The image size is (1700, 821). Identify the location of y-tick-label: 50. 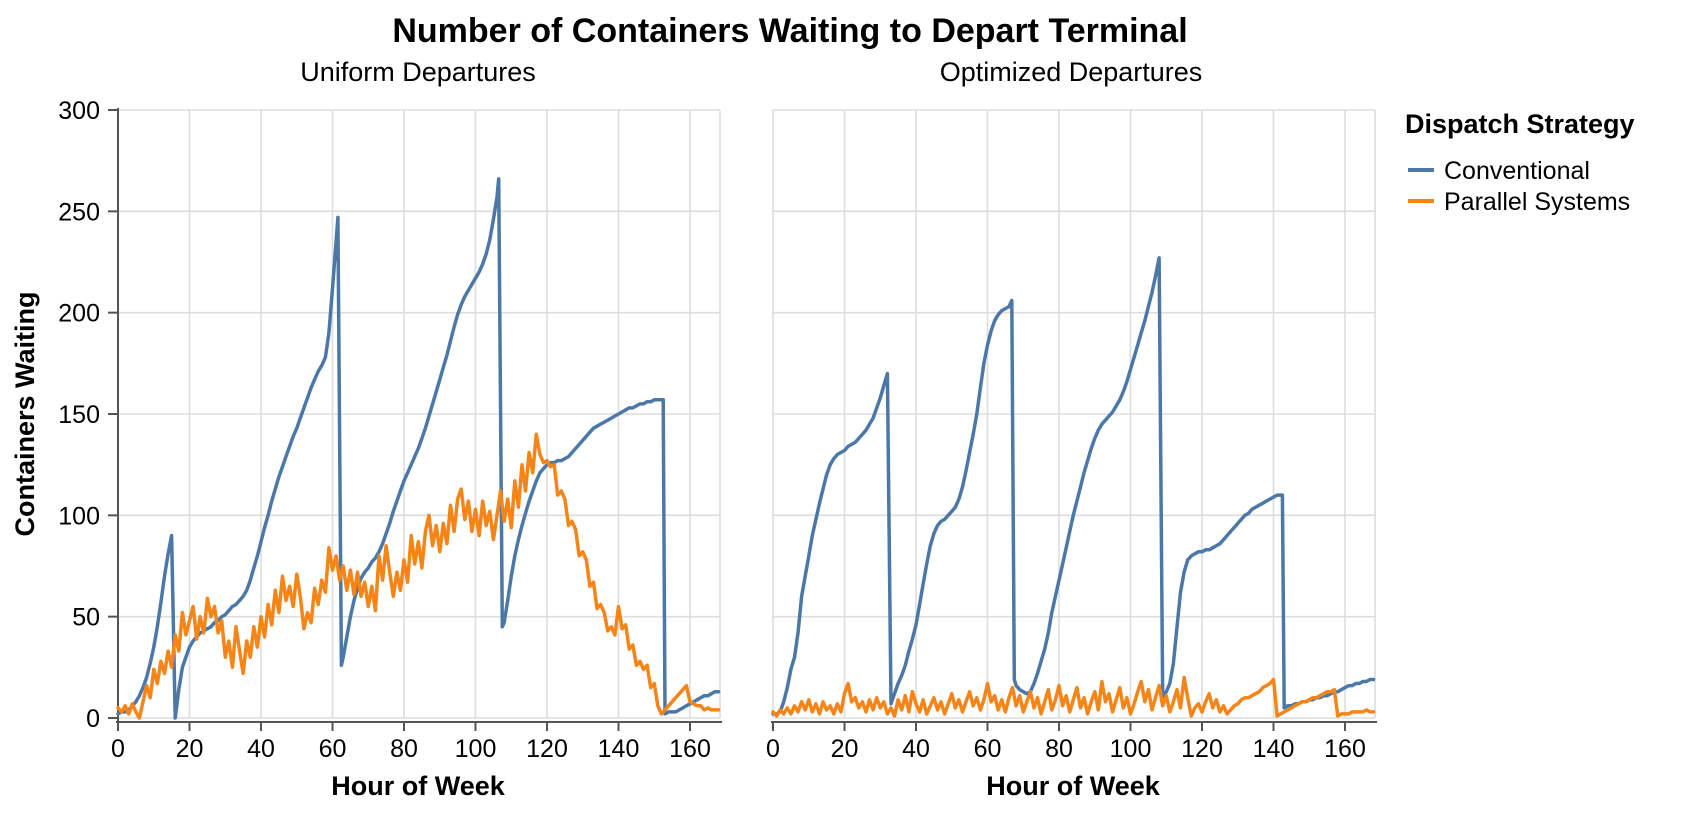
(86, 618).